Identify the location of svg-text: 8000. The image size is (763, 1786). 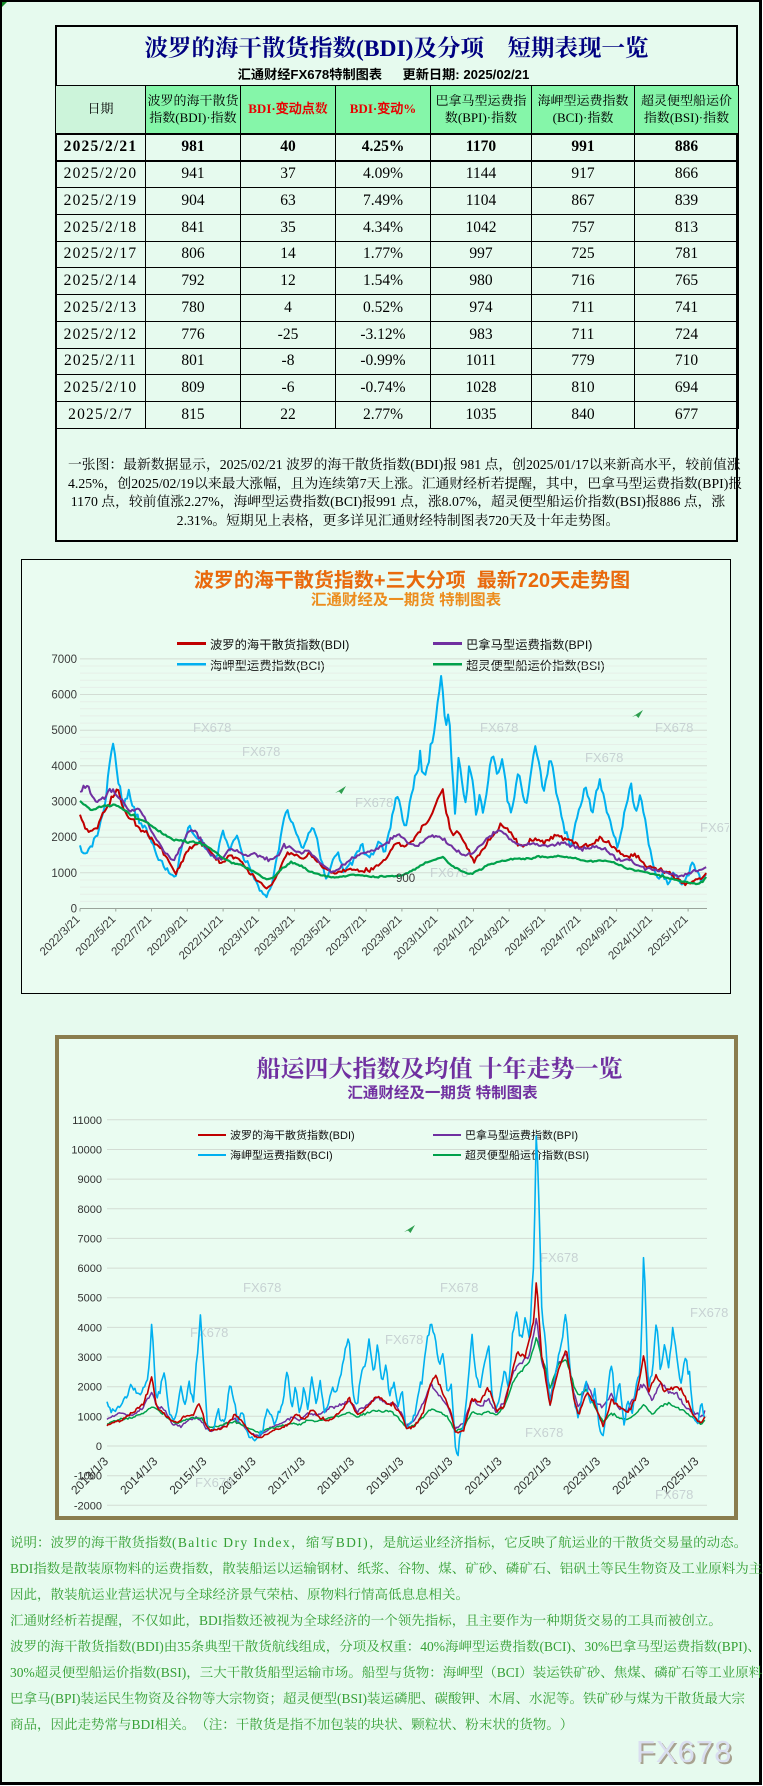
(90, 1210).